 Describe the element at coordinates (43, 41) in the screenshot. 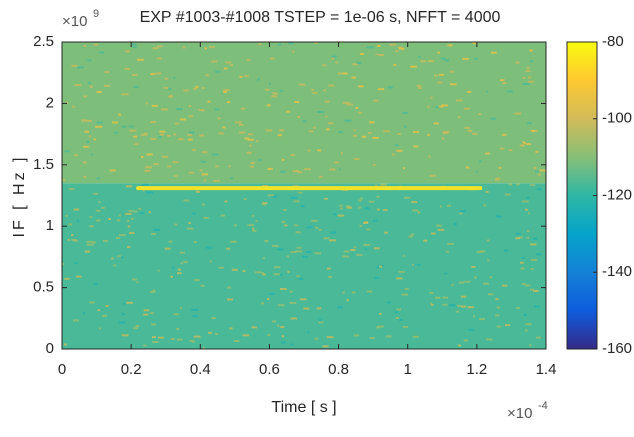

I see `y-tick-label: 2.5` at that location.